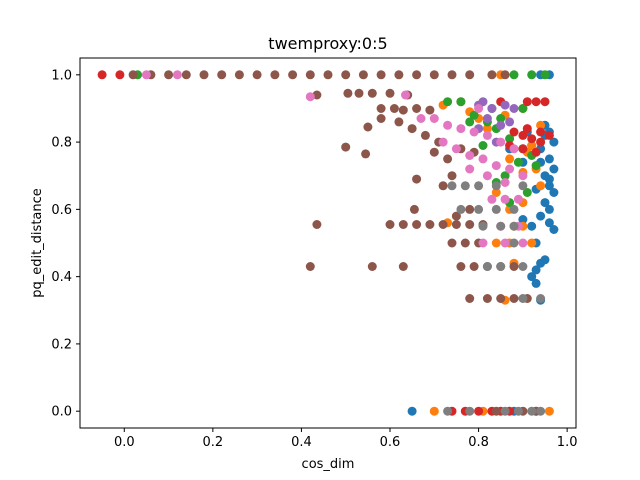 The width and height of the screenshot is (640, 480). Describe the element at coordinates (213, 442) in the screenshot. I see `x-tick-label: 0.2` at that location.